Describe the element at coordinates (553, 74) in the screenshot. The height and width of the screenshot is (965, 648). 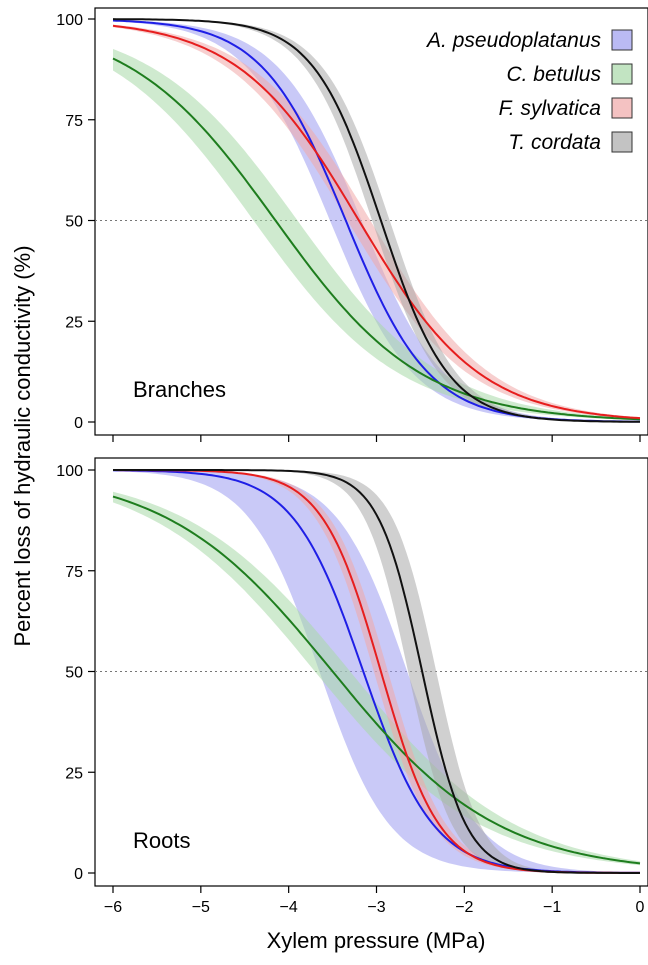
I see `legend-label-c-betulus: C. betulus` at that location.